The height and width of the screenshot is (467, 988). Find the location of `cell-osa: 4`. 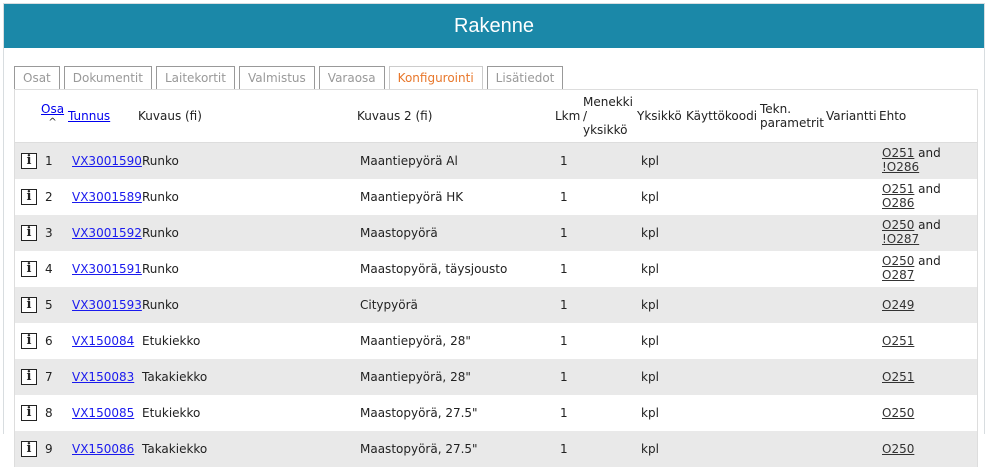

cell-osa: 4 is located at coordinates (49, 269).